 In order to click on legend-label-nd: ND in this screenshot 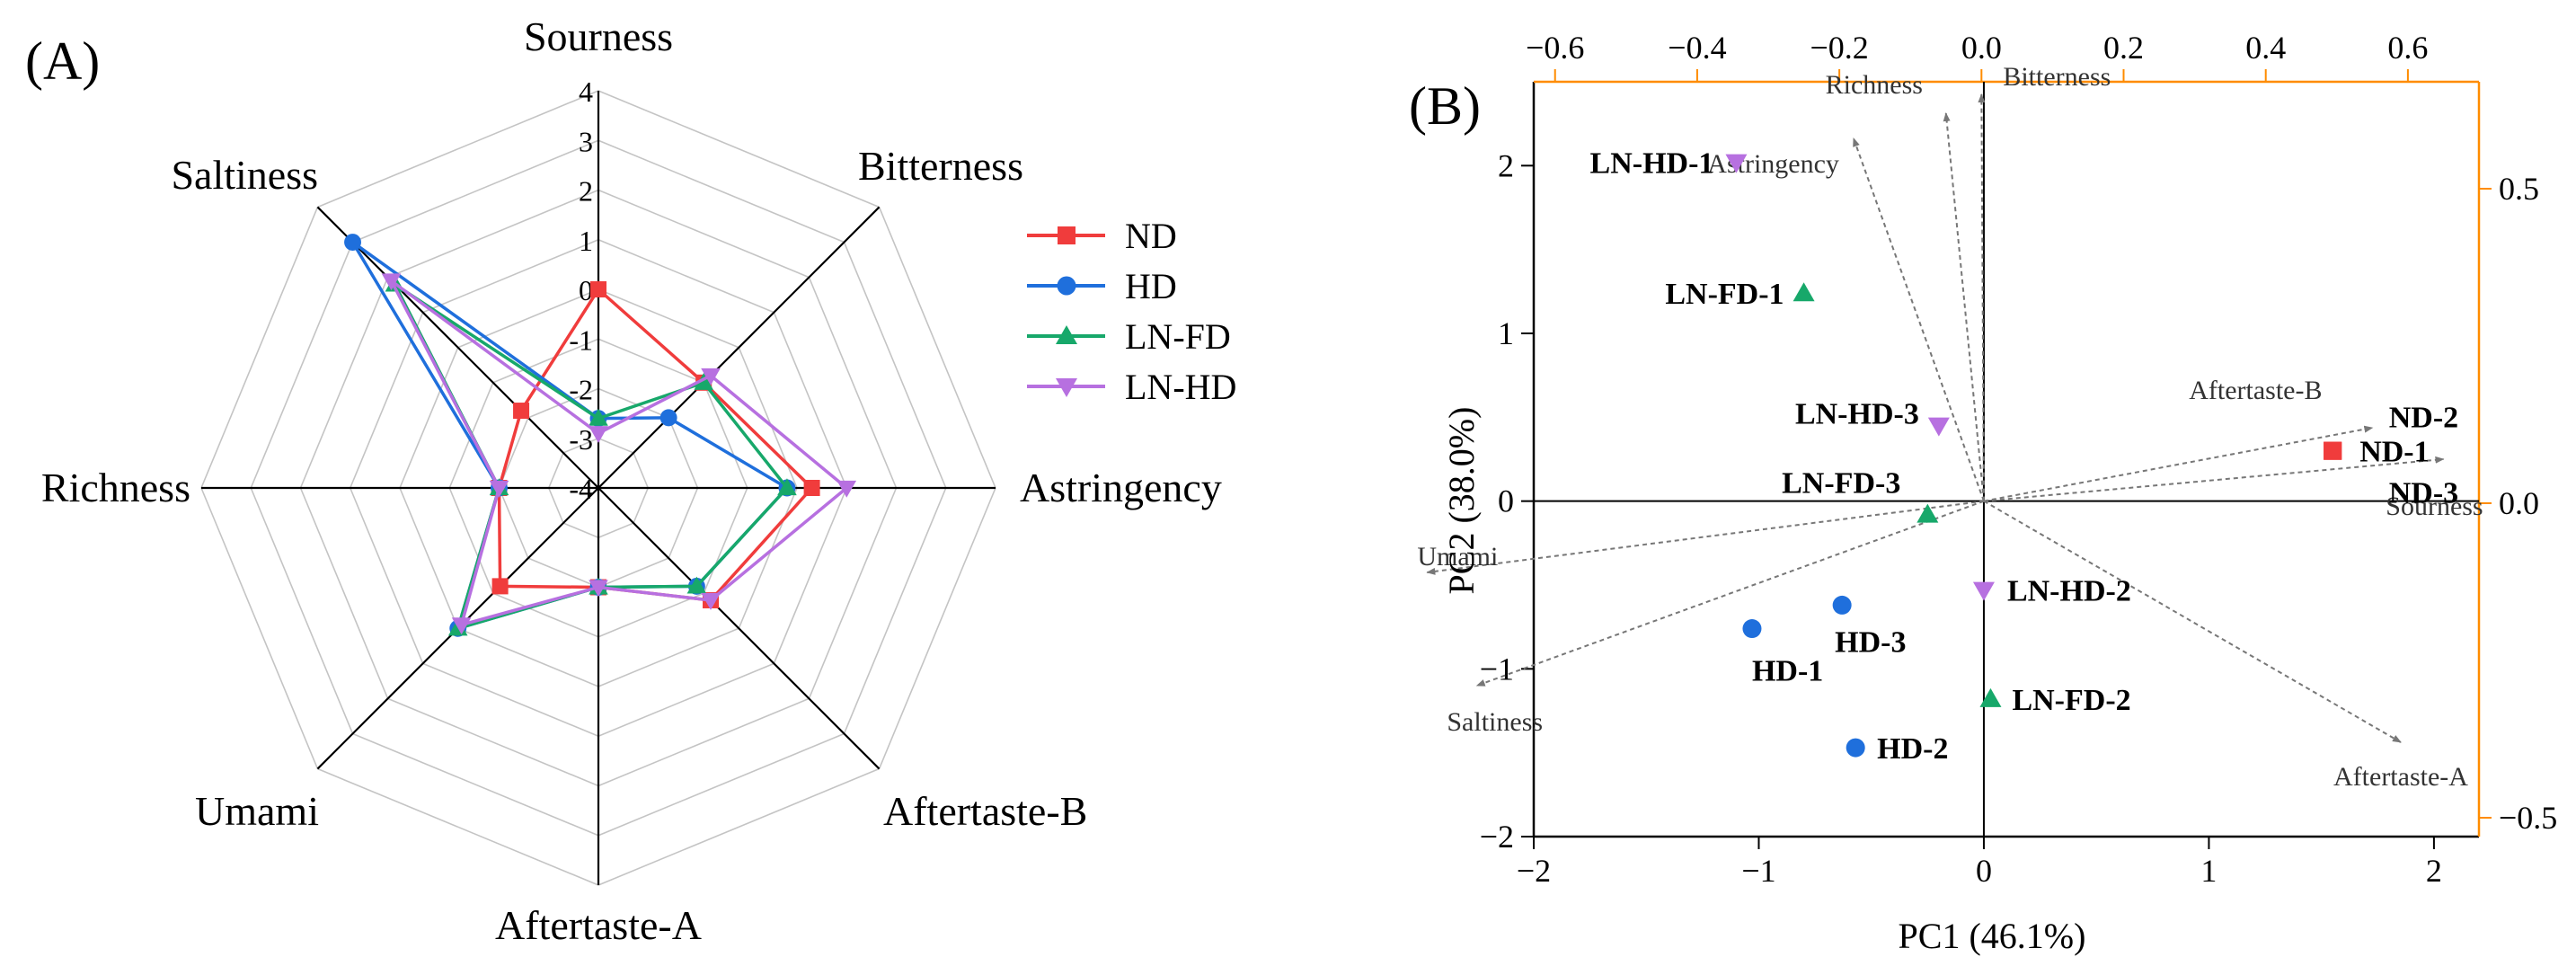, I will do `click(1151, 236)`.